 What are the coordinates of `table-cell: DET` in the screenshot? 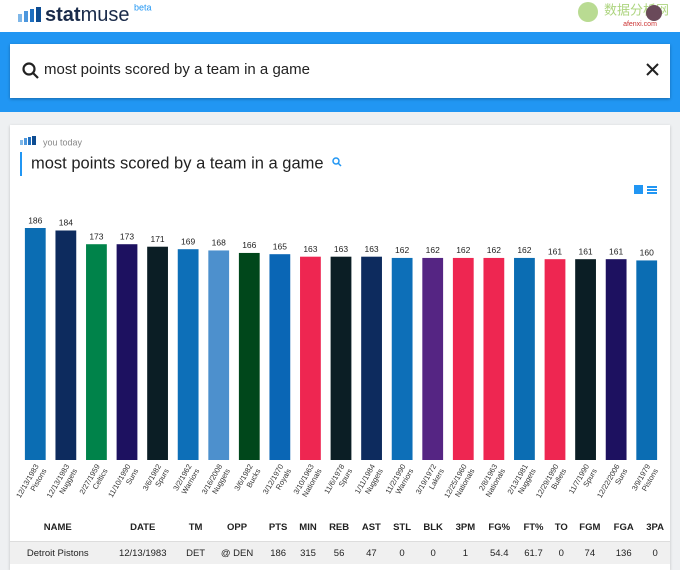 It's located at (195, 552).